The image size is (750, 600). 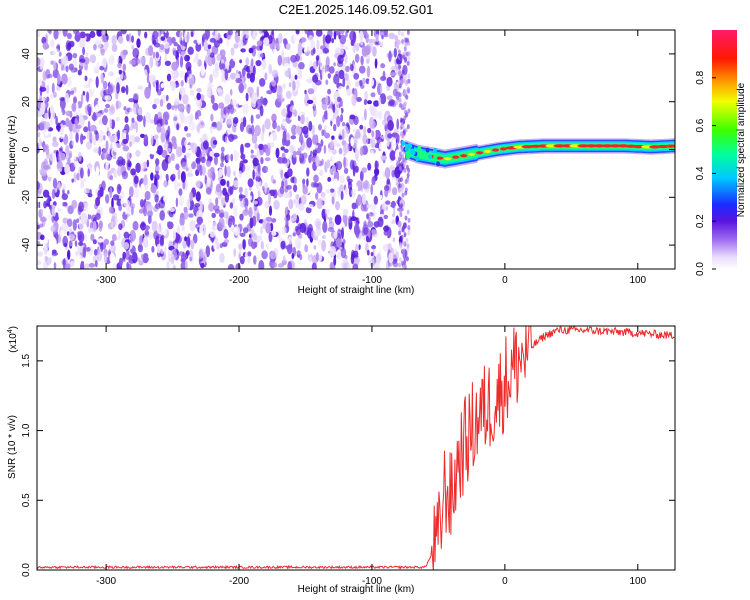 What do you see at coordinates (505, 280) in the screenshot?
I see `spectrogram-x-tick-label: 0` at bounding box center [505, 280].